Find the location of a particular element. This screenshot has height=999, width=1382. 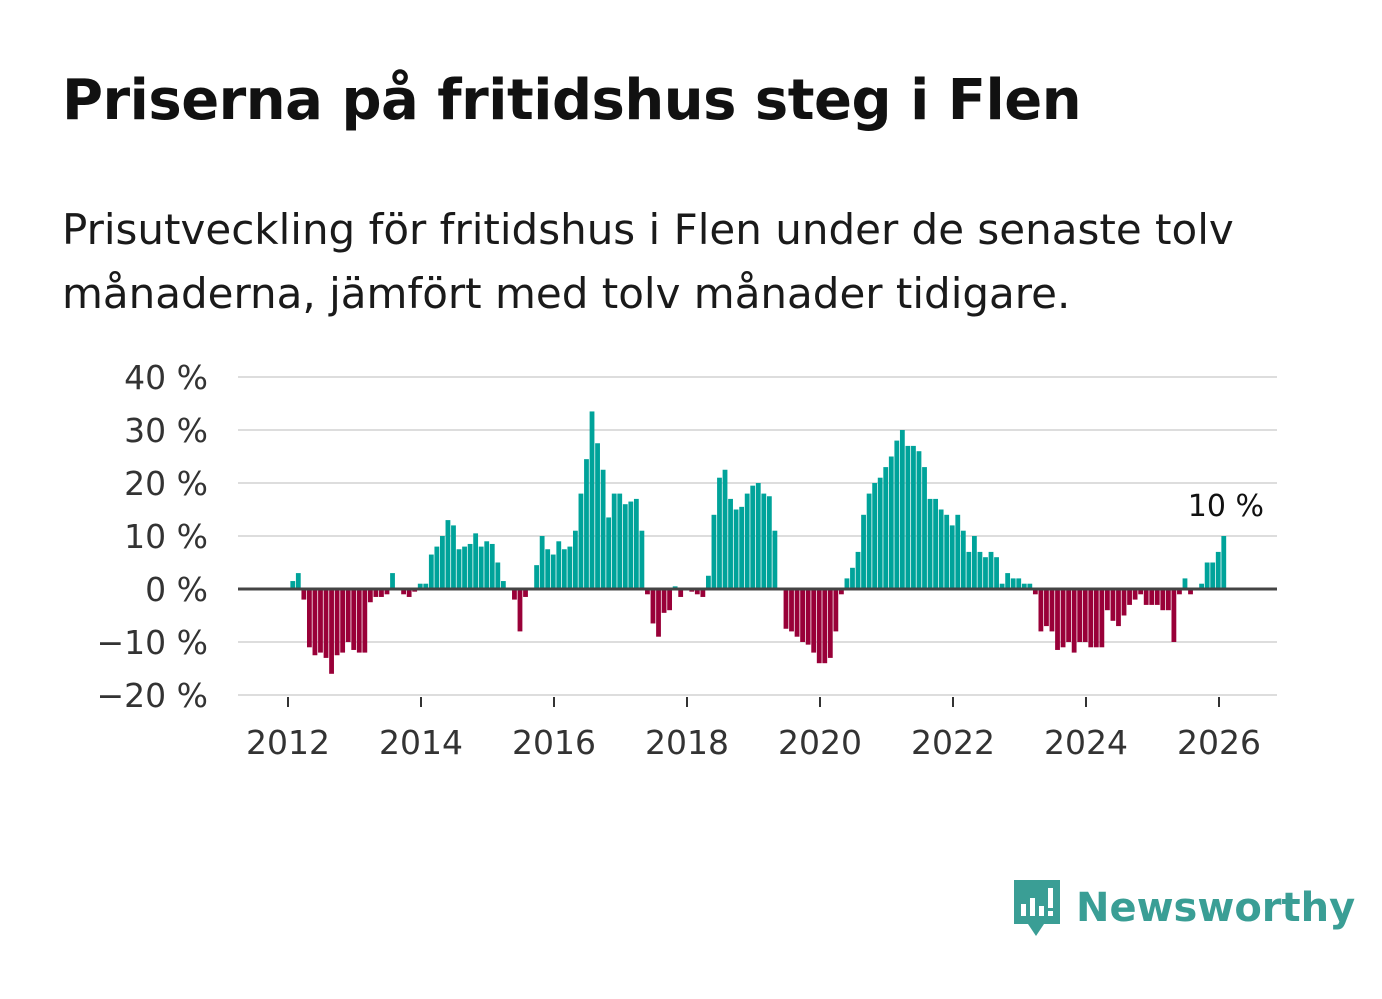

newsworthy-logo: Newsworthy is located at coordinates (1182, 908).